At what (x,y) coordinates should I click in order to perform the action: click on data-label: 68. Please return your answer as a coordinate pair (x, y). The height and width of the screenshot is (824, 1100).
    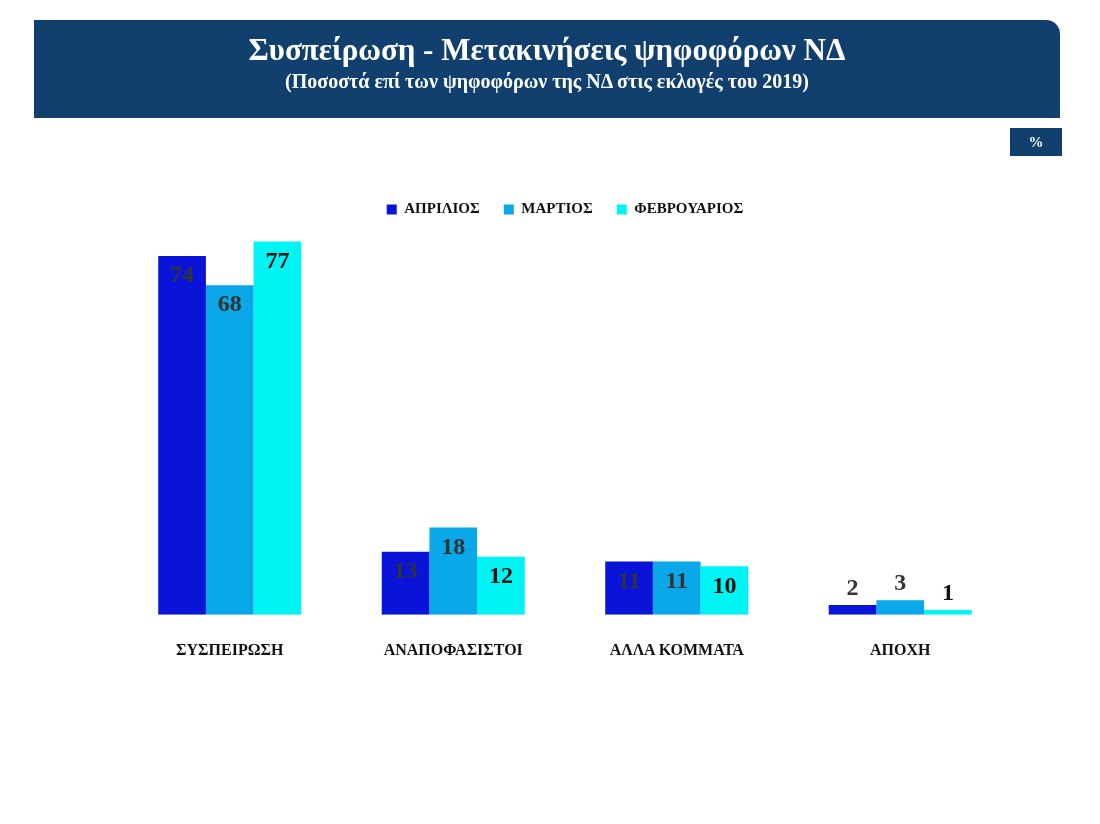
    Looking at the image, I should click on (229, 303).